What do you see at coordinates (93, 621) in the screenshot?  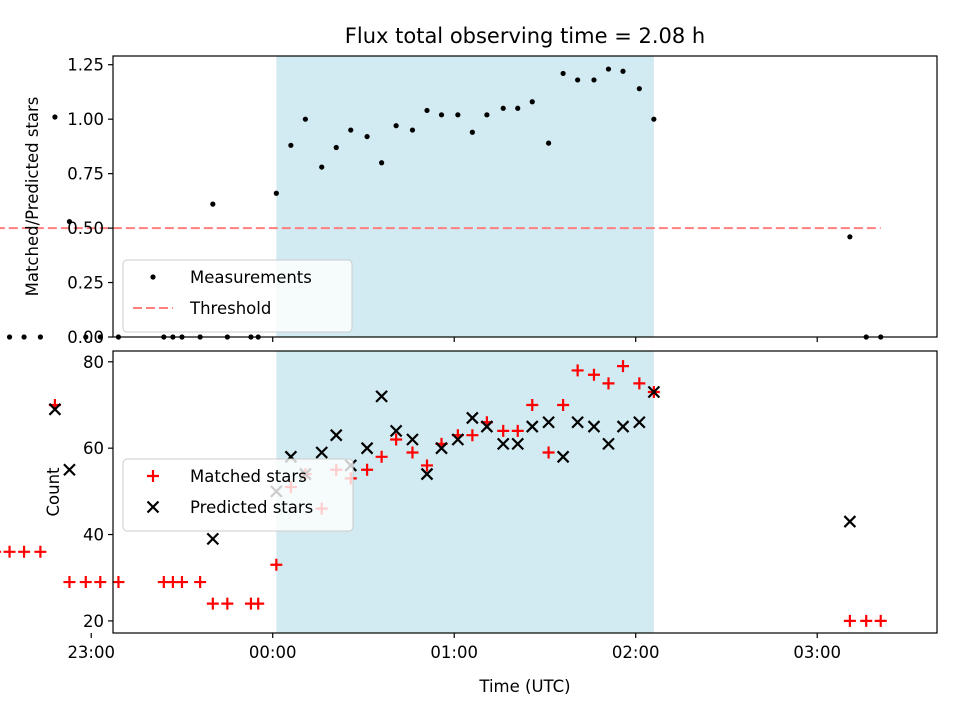 I see `y-tick-label: 20` at bounding box center [93, 621].